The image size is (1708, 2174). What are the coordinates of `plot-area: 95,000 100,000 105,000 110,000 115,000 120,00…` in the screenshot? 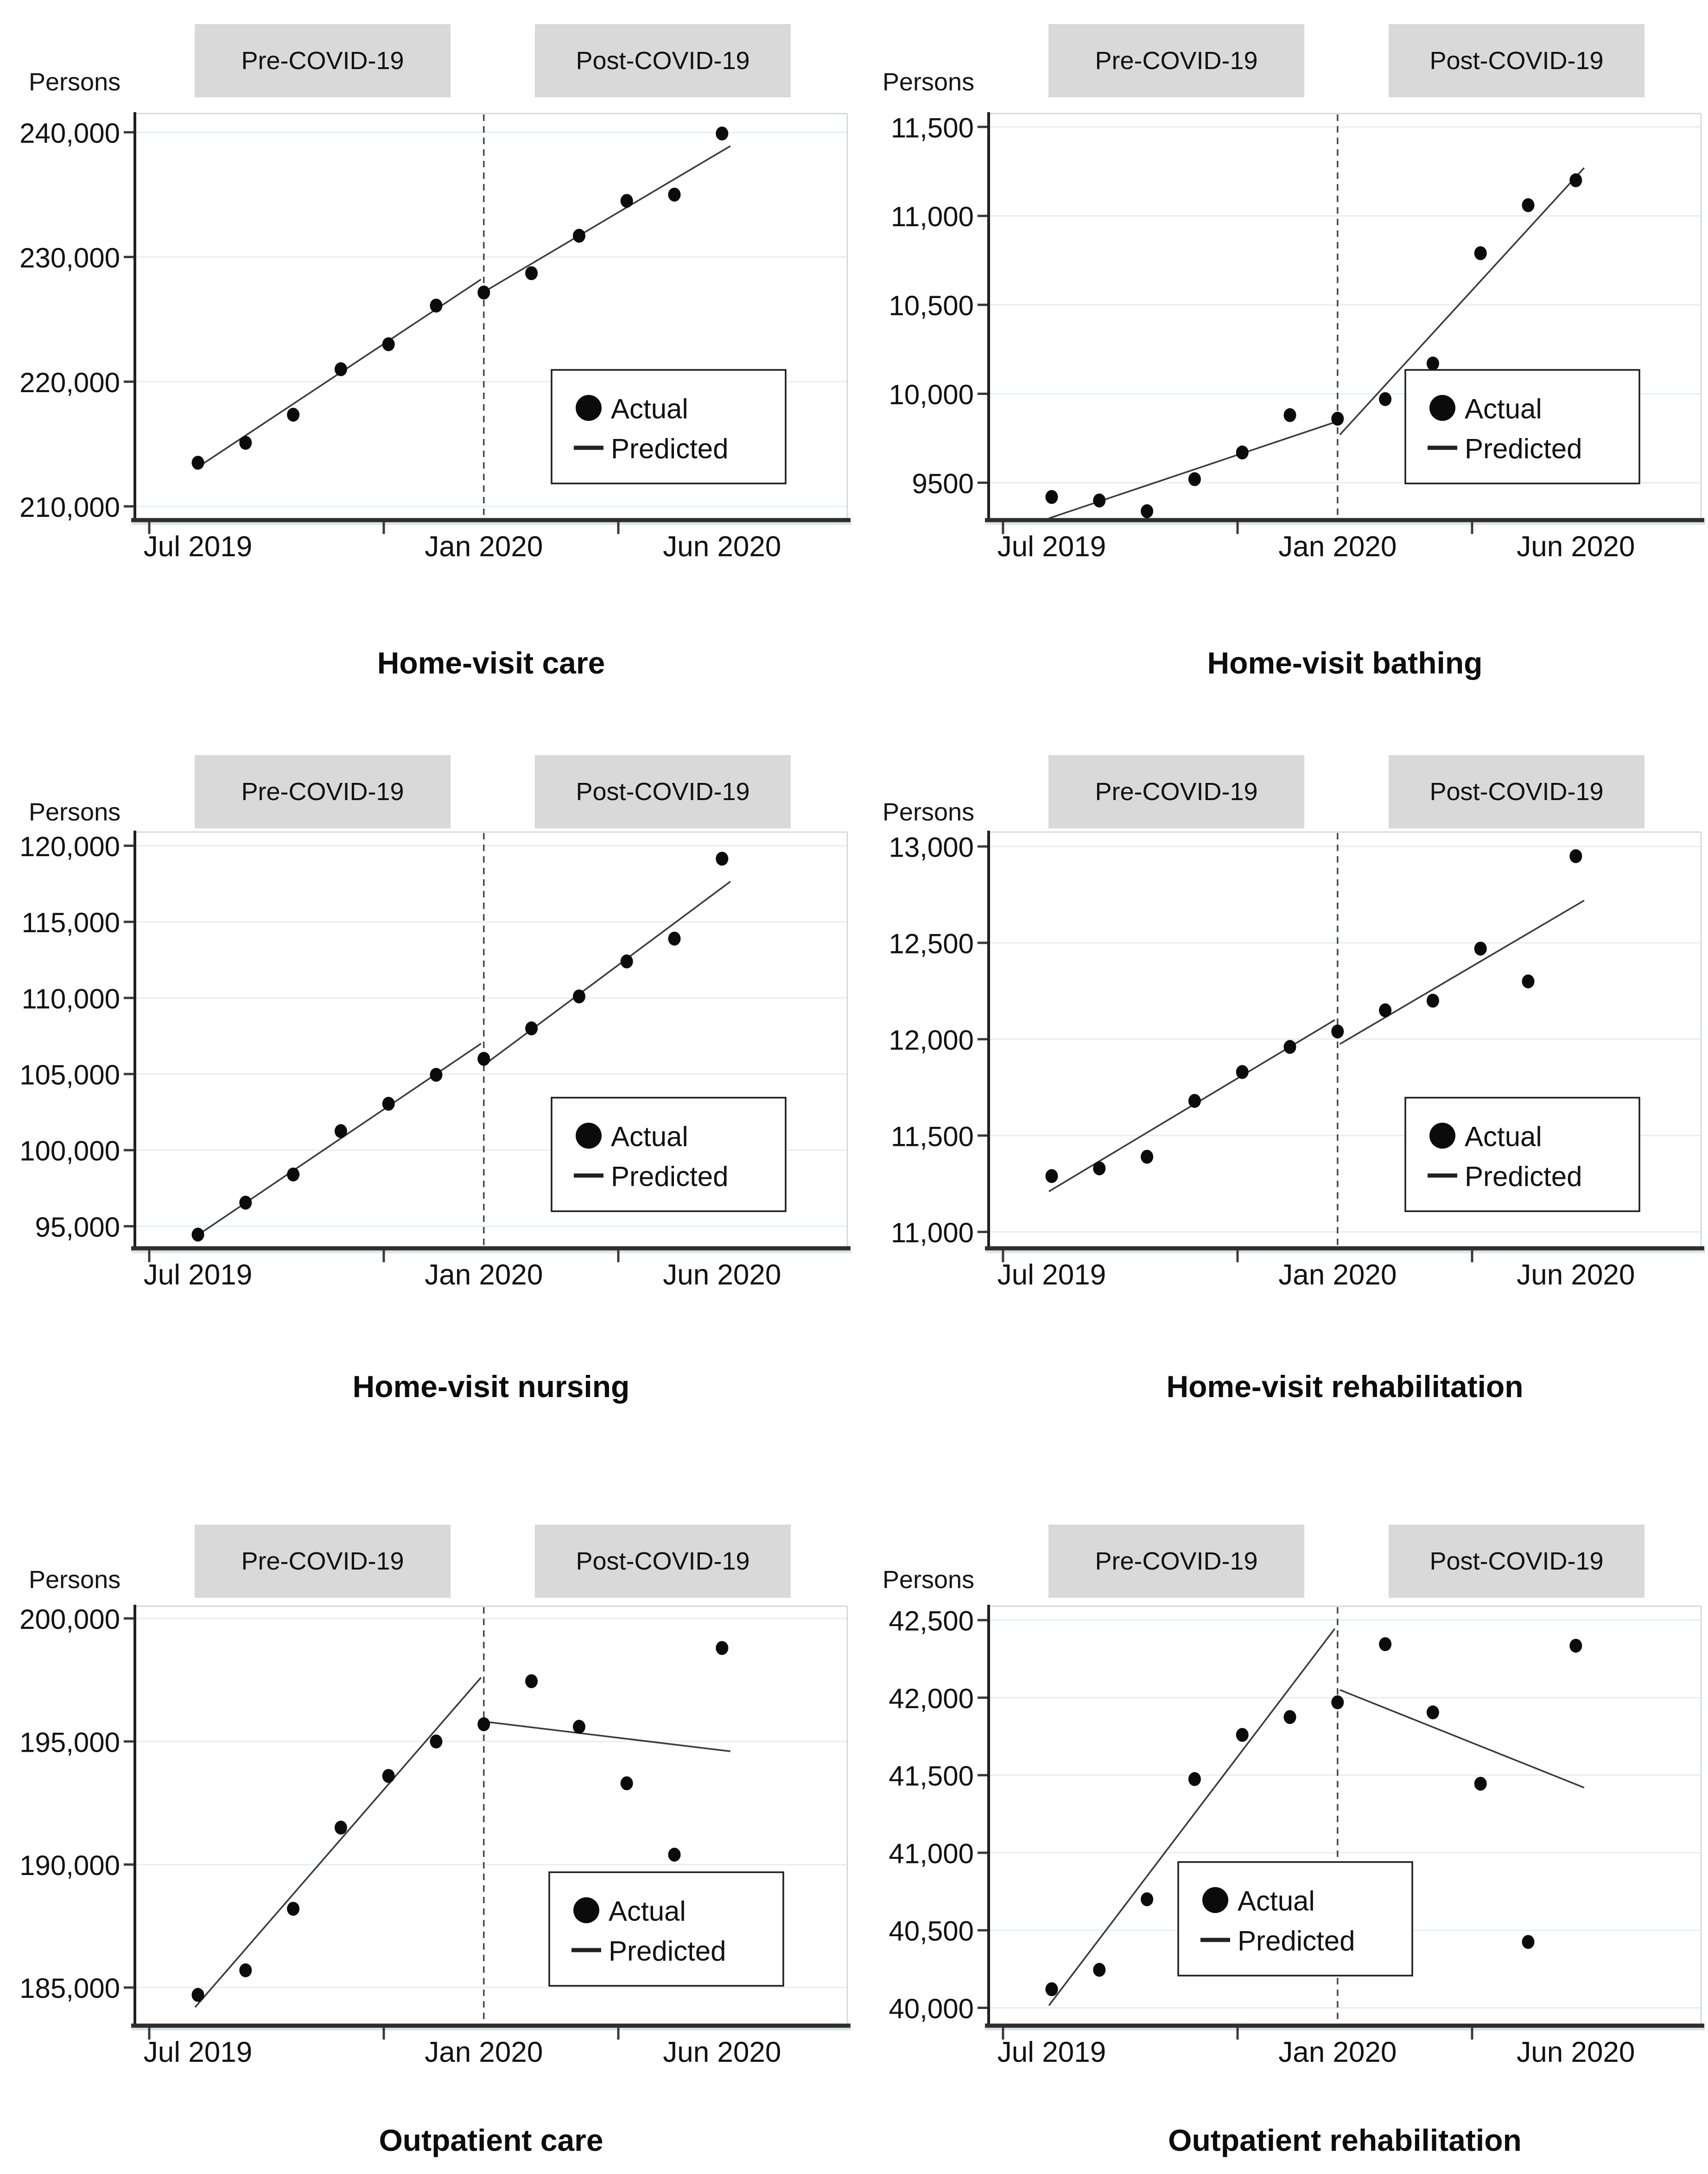 It's located at (435, 1061).